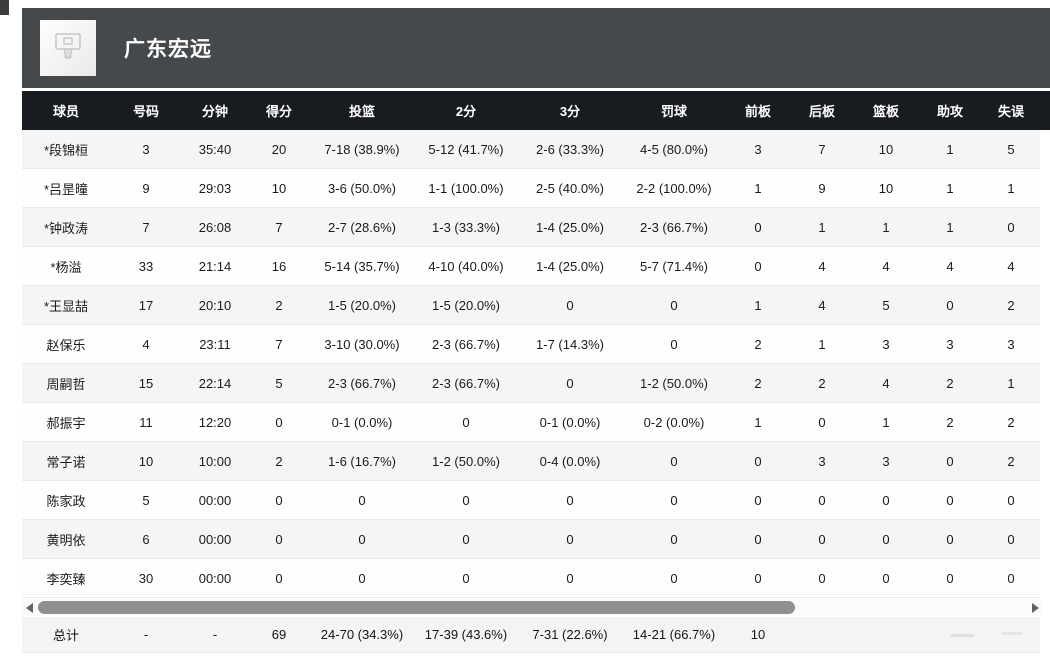  I want to click on stat-cell: 3-6 (50.0%), so click(362, 188).